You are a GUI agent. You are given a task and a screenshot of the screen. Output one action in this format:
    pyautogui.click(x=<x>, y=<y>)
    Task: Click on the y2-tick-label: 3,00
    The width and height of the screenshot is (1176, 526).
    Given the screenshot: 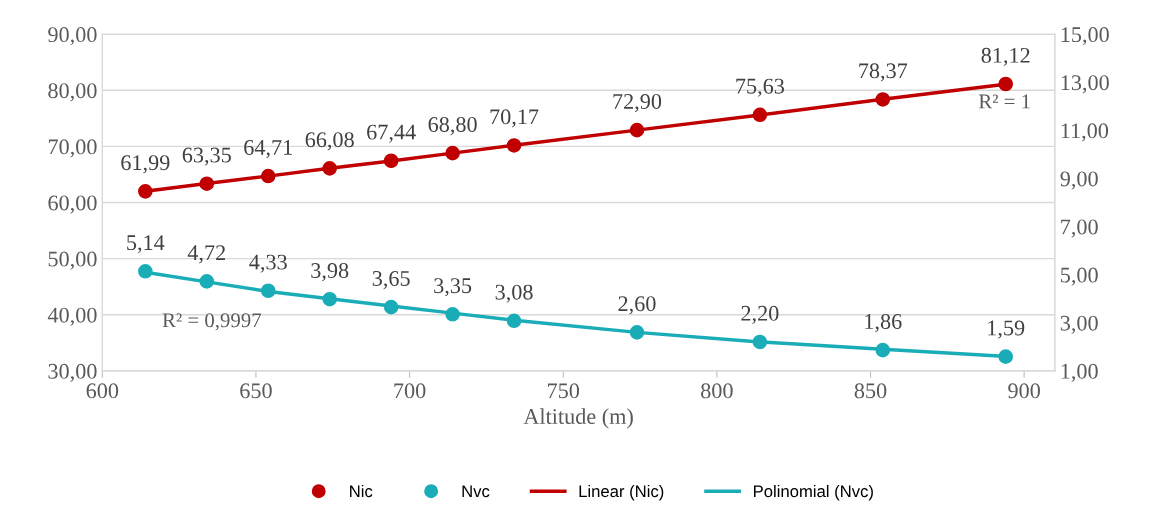 What is the action you would take?
    pyautogui.click(x=1079, y=324)
    